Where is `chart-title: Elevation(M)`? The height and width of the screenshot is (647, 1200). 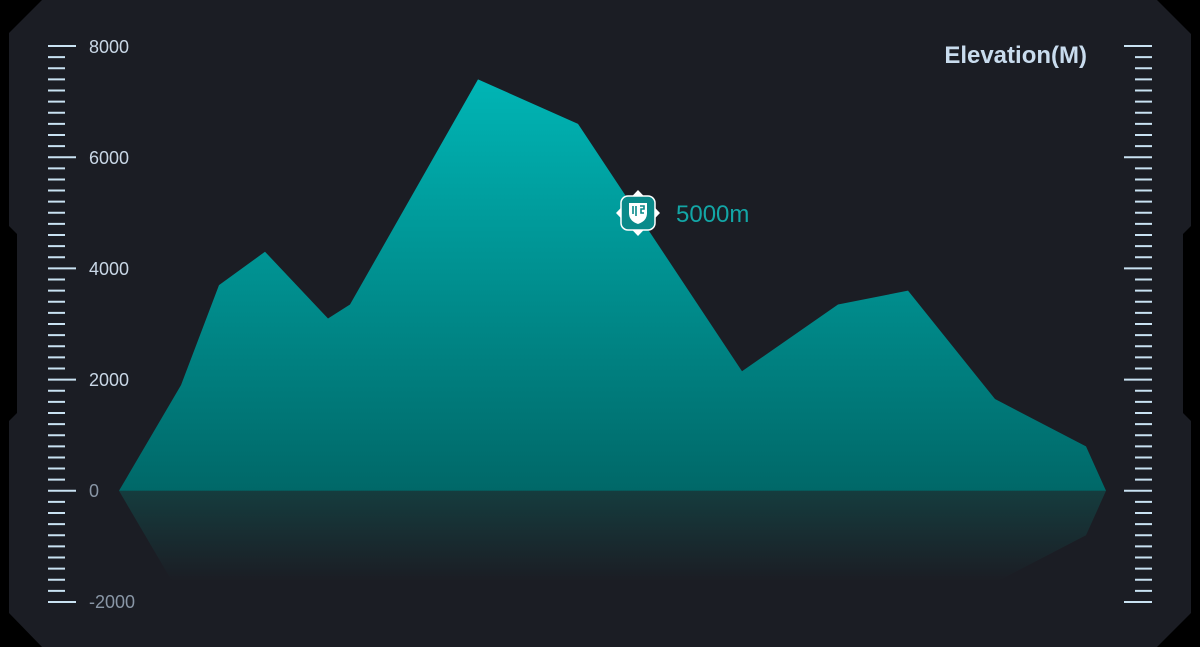 chart-title: Elevation(M) is located at coordinates (1015, 55).